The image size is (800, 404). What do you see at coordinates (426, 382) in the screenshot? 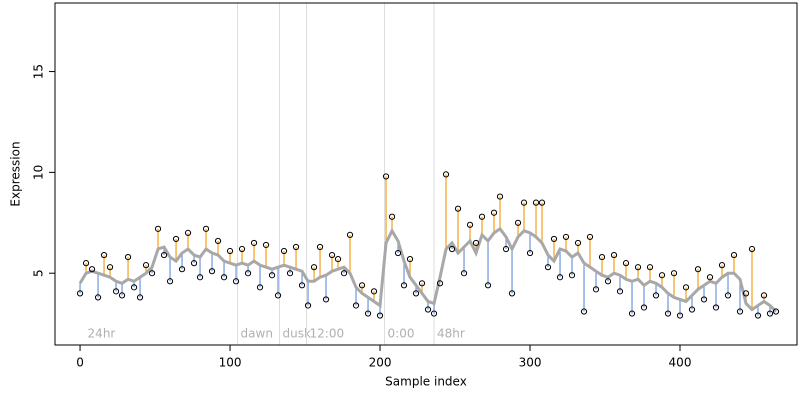
I see `x-axis-label: Sample index` at bounding box center [426, 382].